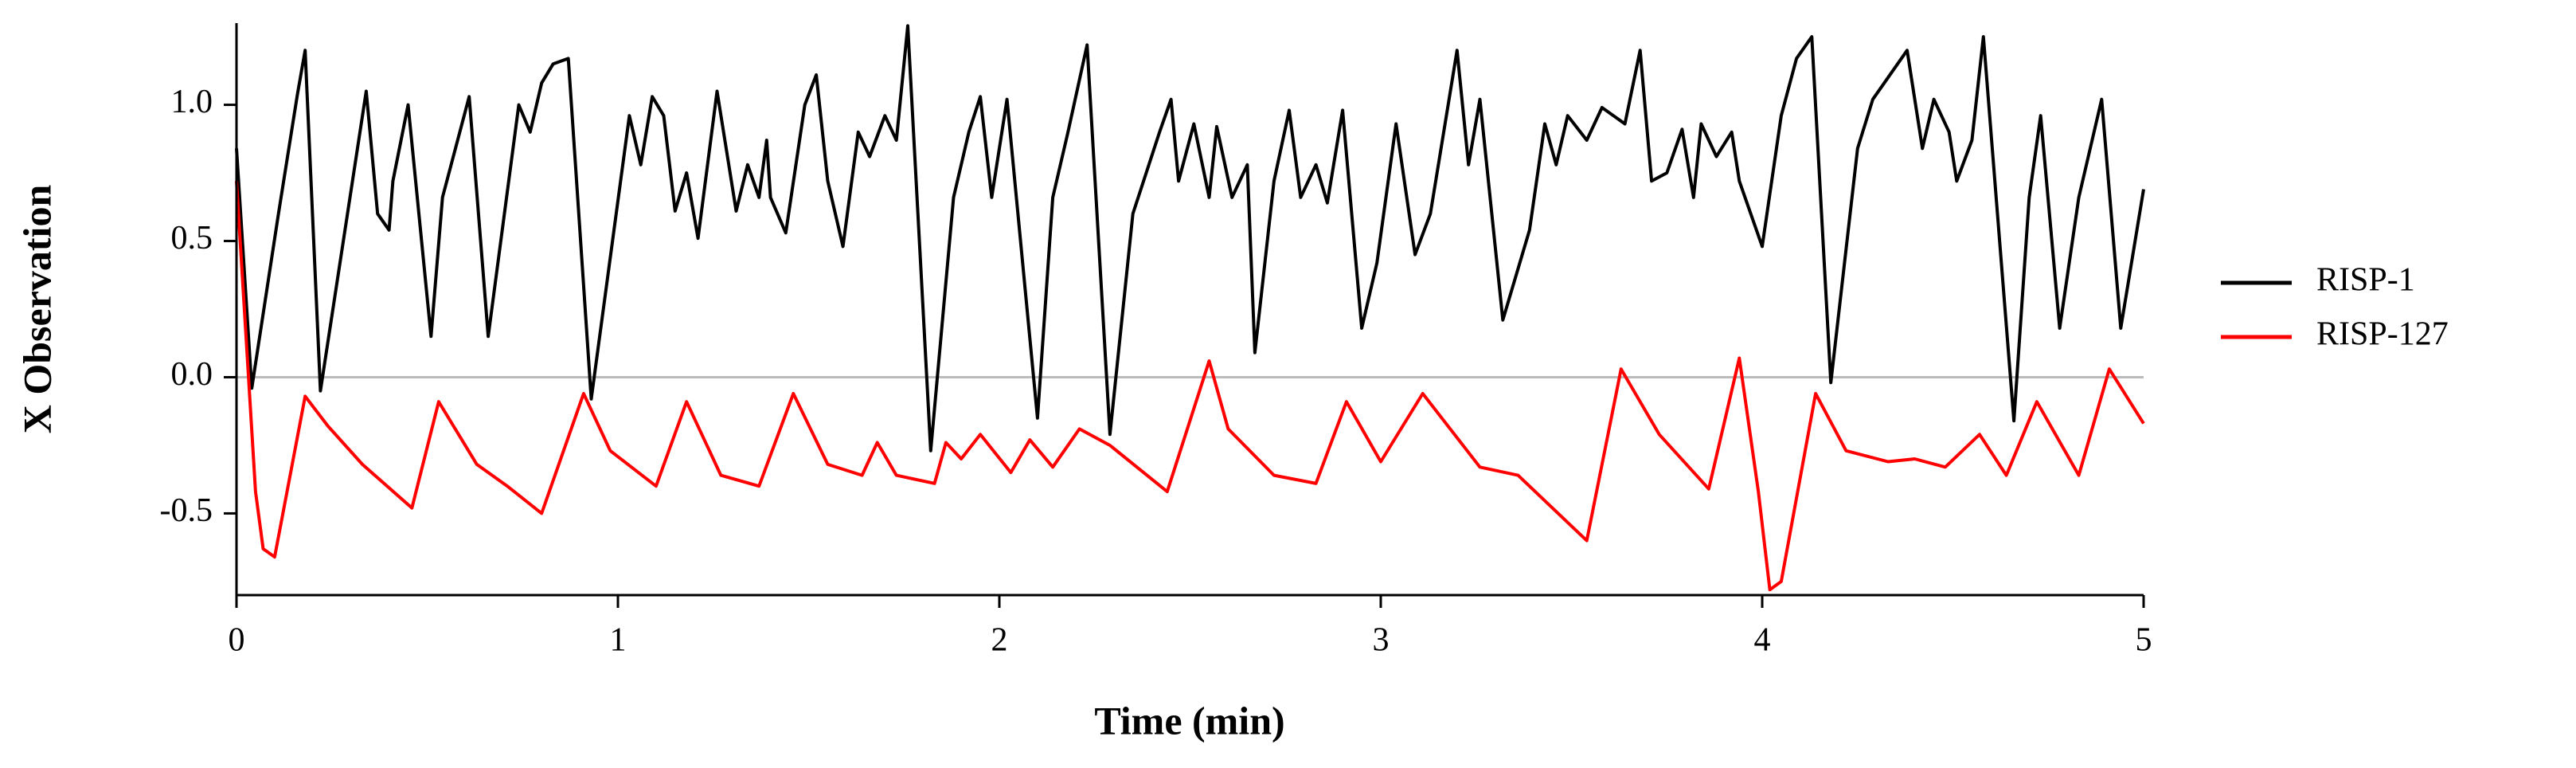  Describe the element at coordinates (192, 102) in the screenshot. I see `y-tick-label: 1.0` at that location.